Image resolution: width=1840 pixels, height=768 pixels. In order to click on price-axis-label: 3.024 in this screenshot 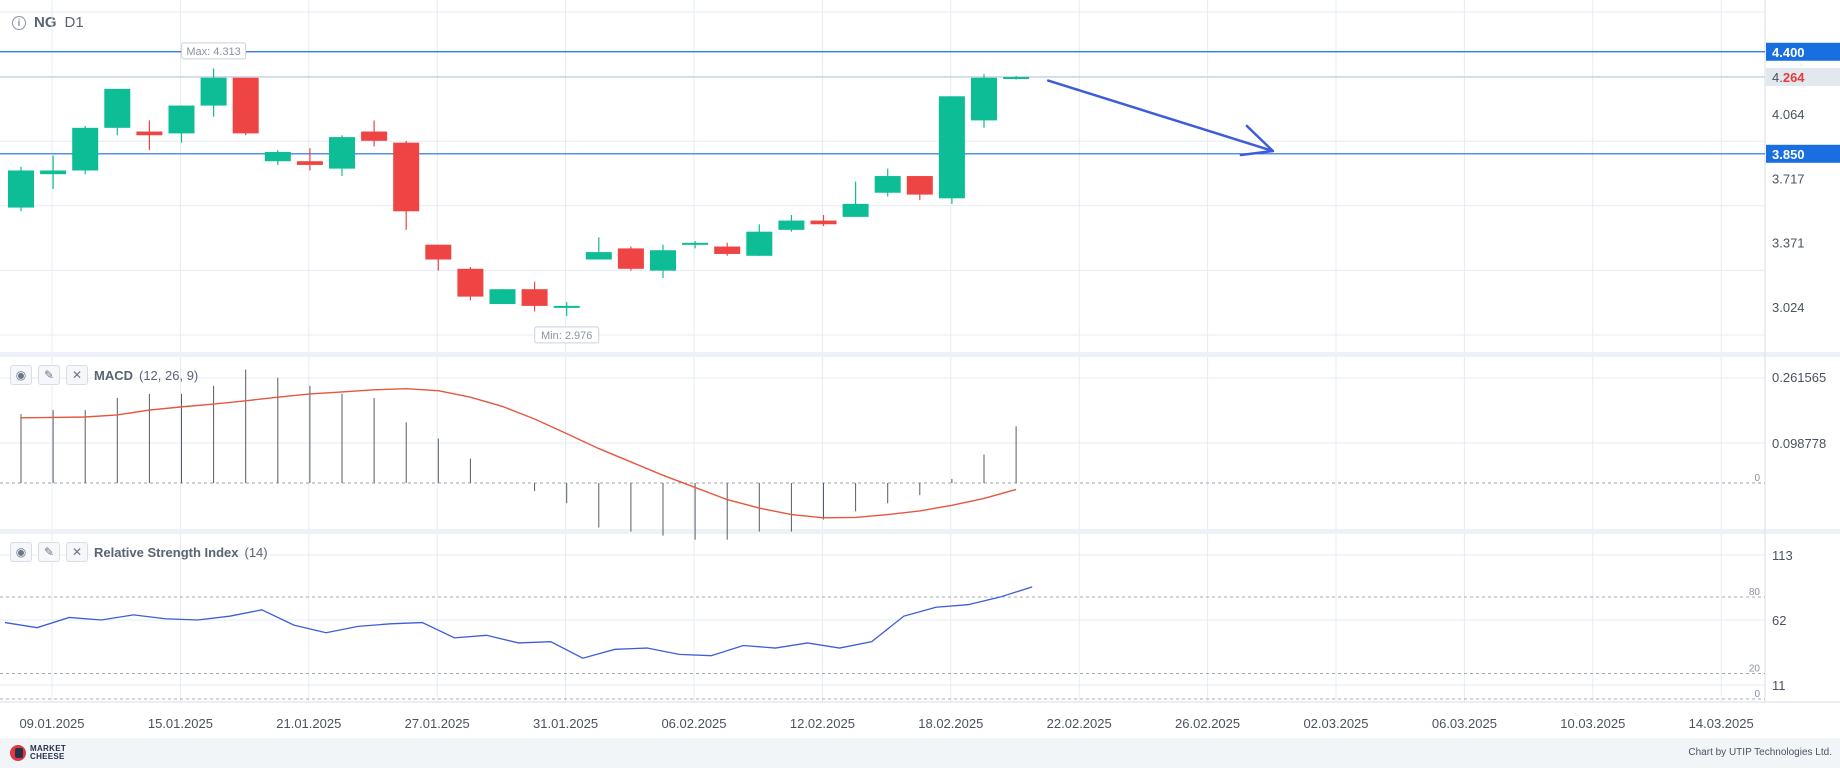, I will do `click(1788, 307)`.